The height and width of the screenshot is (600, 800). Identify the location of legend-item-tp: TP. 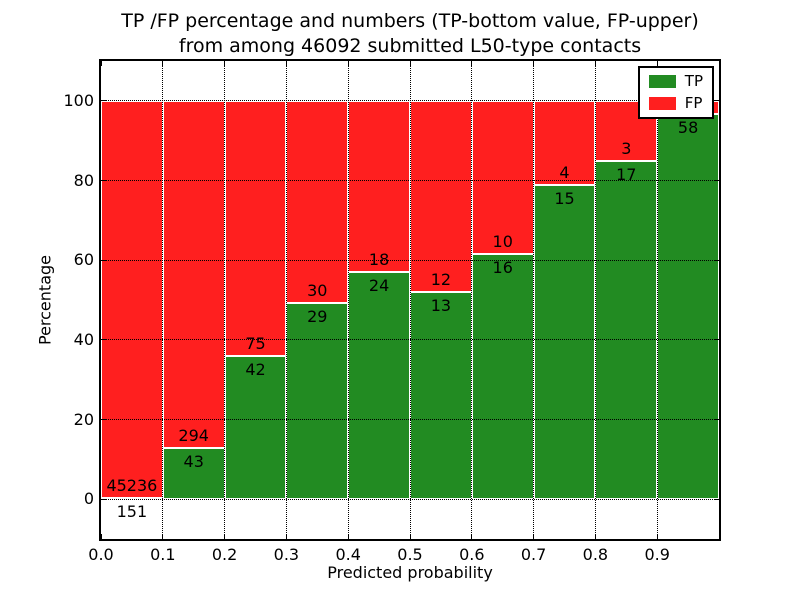
(675, 81).